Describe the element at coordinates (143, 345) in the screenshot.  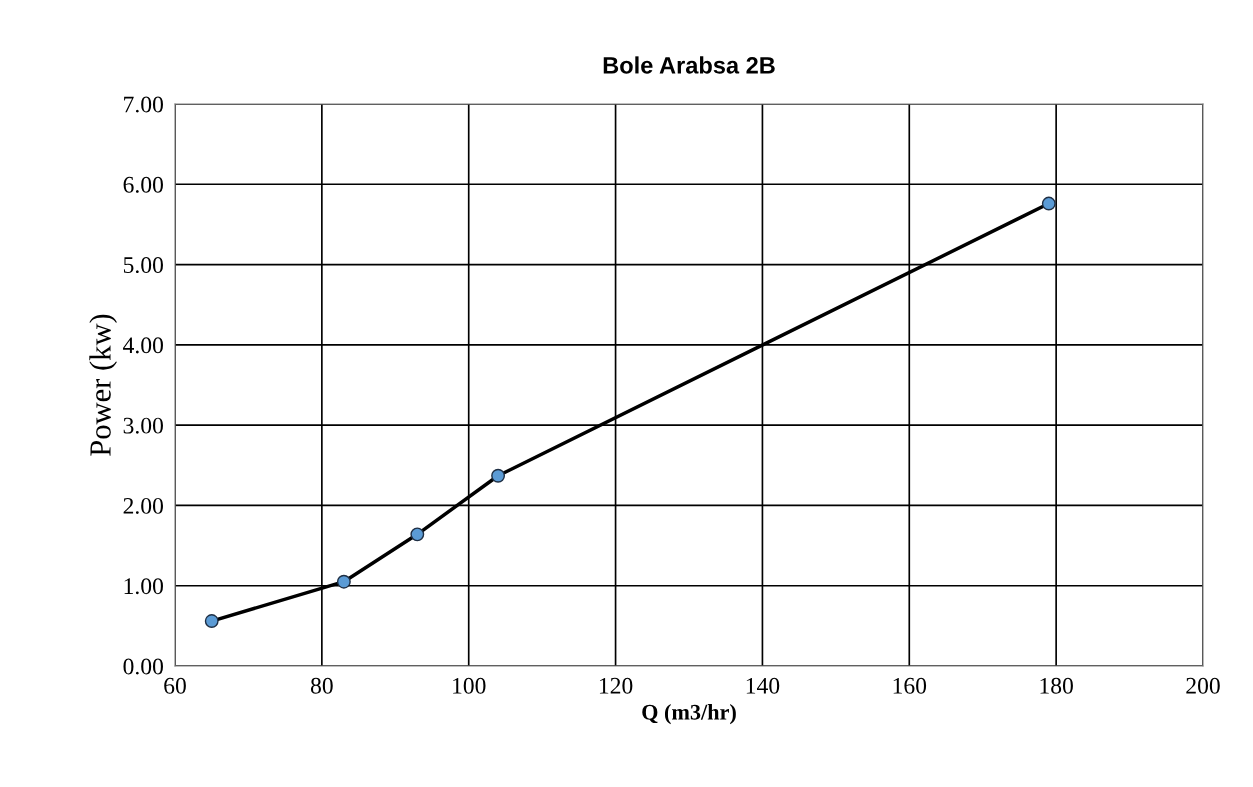
I see `y-tick-label: 4.00` at that location.